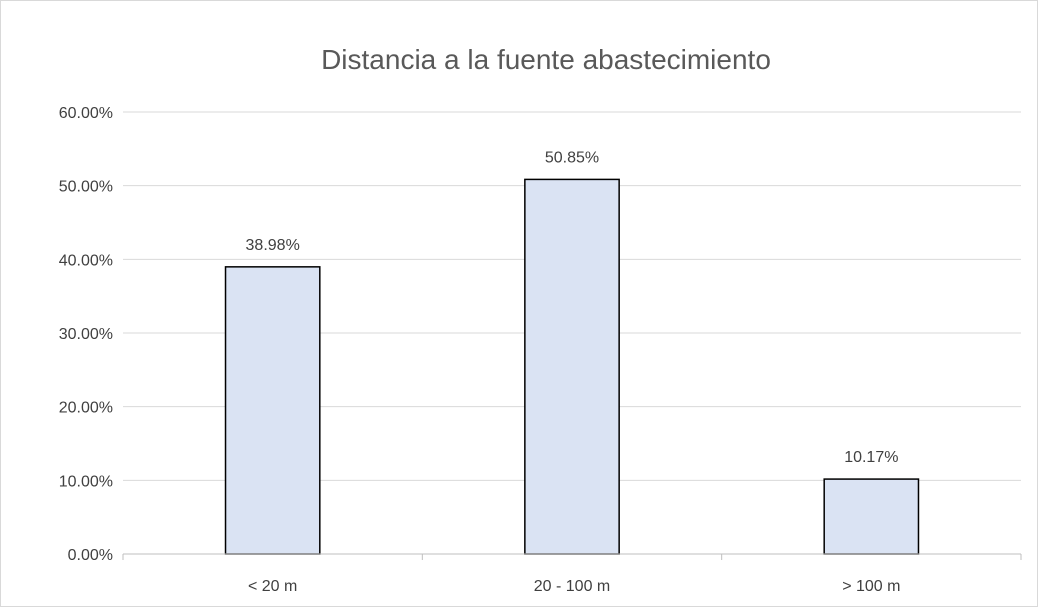 This screenshot has height=607, width=1038. Describe the element at coordinates (86, 408) in the screenshot. I see `y-tick-label: 20.00%` at that location.